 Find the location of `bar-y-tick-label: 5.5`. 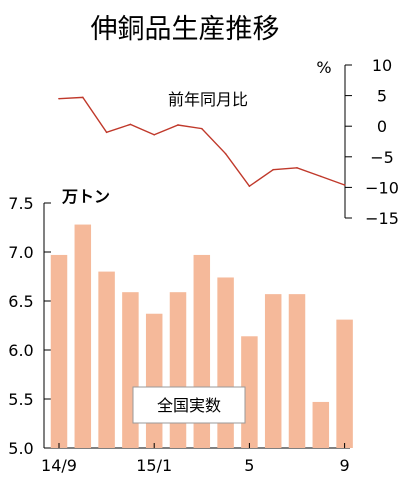

bar-y-tick-label: 5.5 is located at coordinates (20, 399).